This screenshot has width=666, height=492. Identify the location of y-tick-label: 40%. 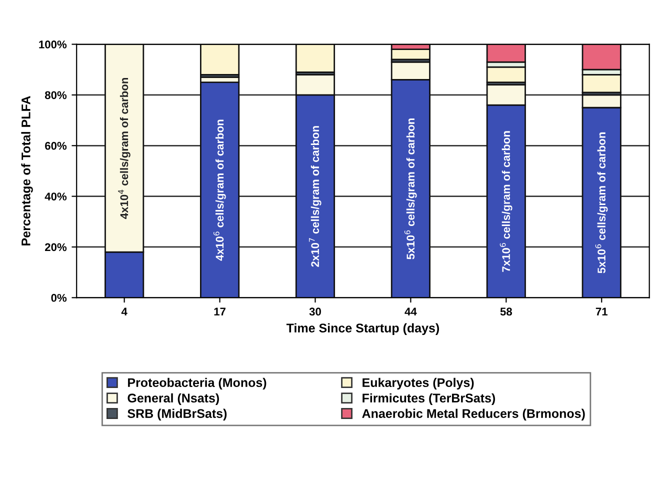
(55, 196).